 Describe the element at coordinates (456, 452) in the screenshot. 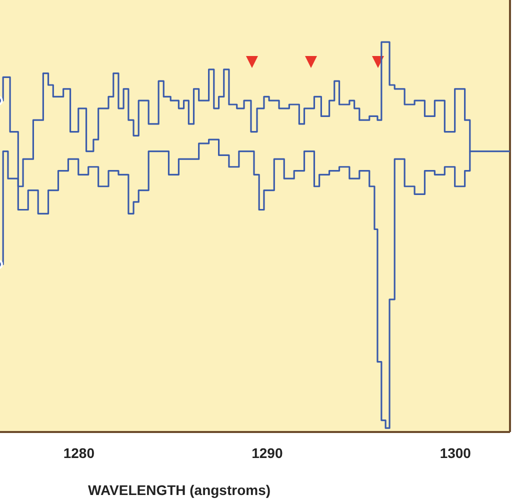

I see `x-tick-label: 1300` at that location.